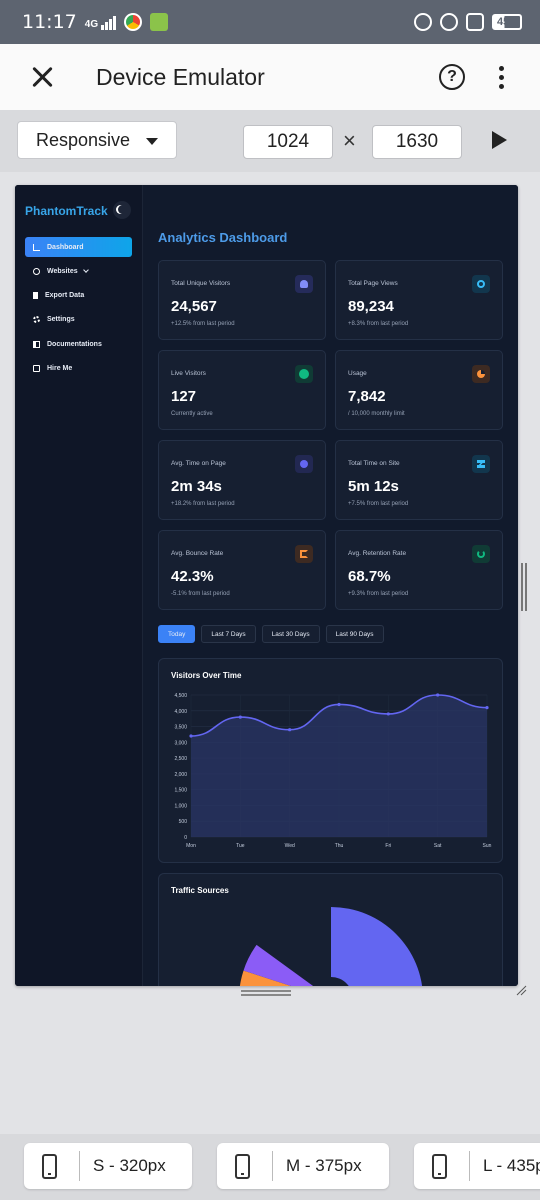 The width and height of the screenshot is (540, 1200). I want to click on briefcase-icon, so click(36, 368).